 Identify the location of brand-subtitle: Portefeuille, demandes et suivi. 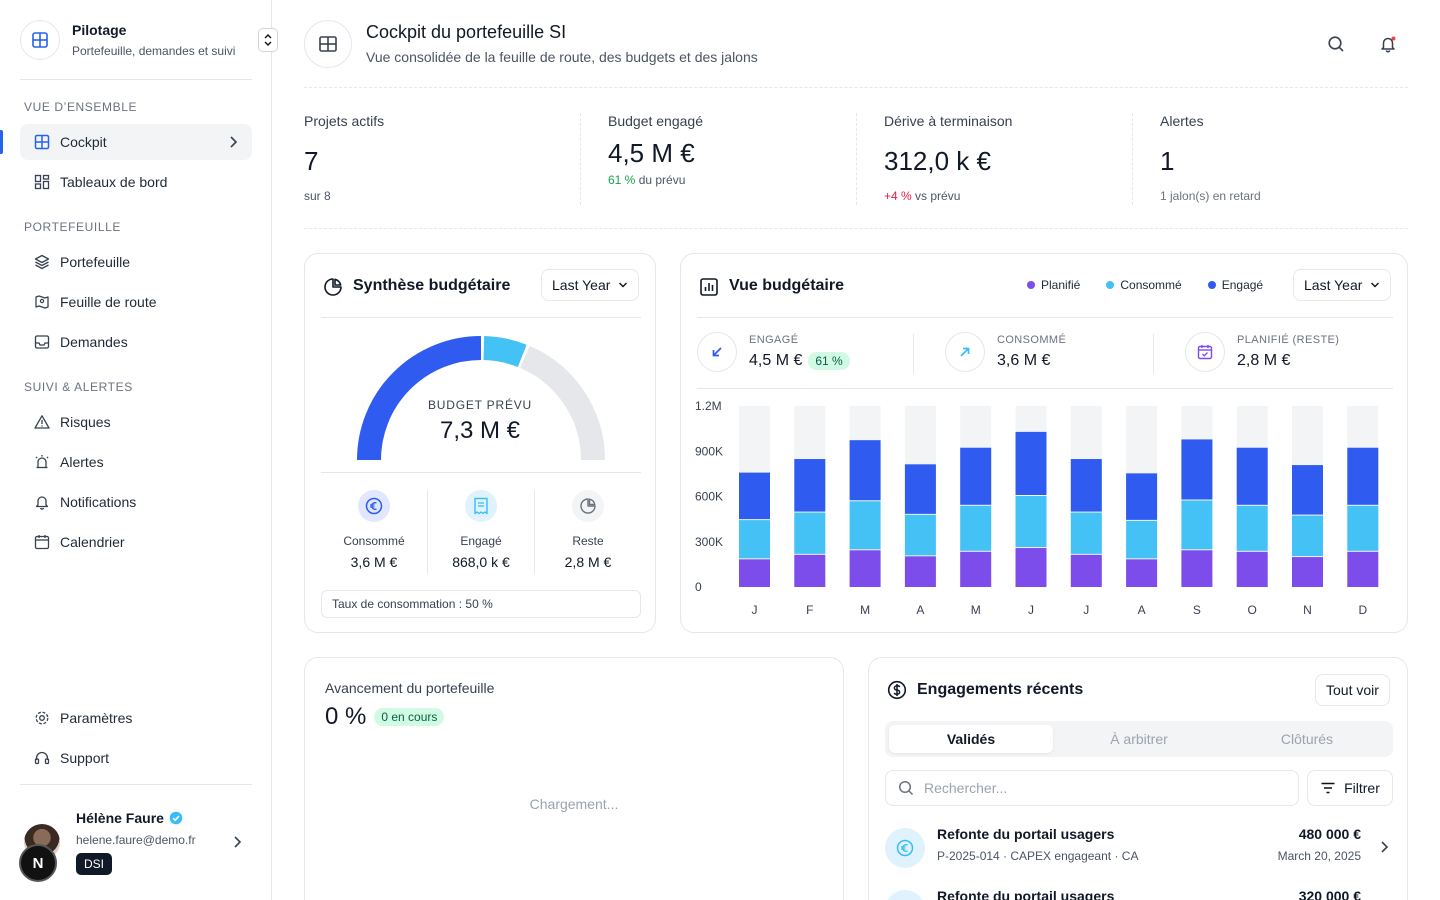
(154, 51).